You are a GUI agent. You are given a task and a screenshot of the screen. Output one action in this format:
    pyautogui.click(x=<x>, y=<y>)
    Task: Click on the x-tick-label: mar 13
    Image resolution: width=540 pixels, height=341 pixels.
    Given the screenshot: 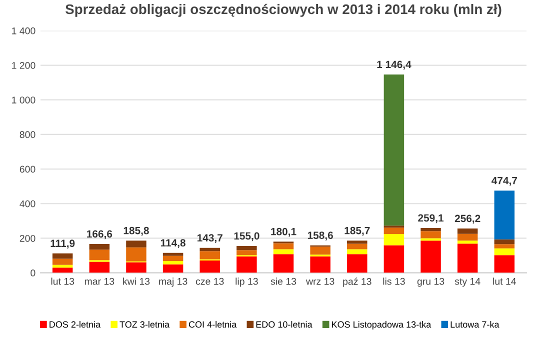 What is the action you would take?
    pyautogui.click(x=99, y=281)
    